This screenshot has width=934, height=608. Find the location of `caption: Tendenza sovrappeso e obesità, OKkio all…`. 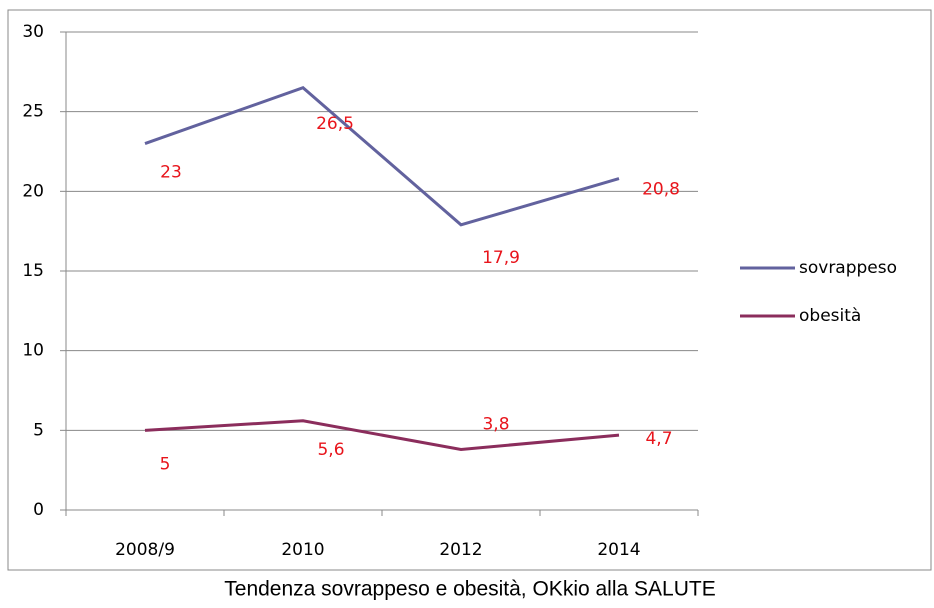

caption: Tendenza sovrappeso e obesità, OKkio all… is located at coordinates (469, 589).